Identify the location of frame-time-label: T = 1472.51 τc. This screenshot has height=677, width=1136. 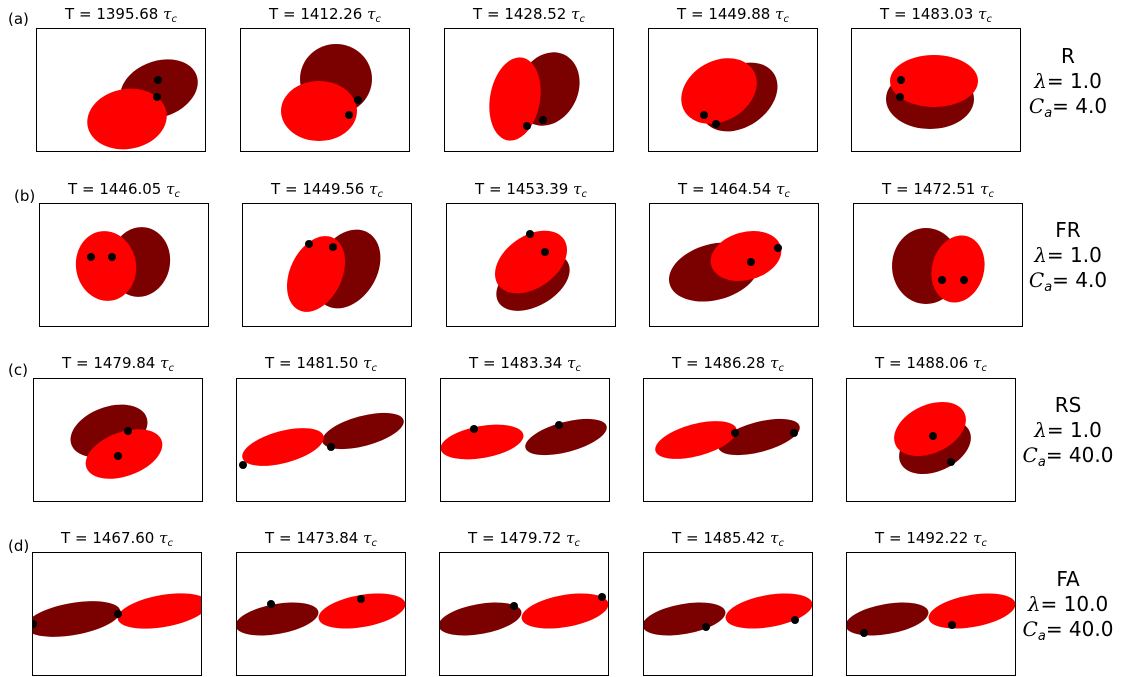
(938, 190).